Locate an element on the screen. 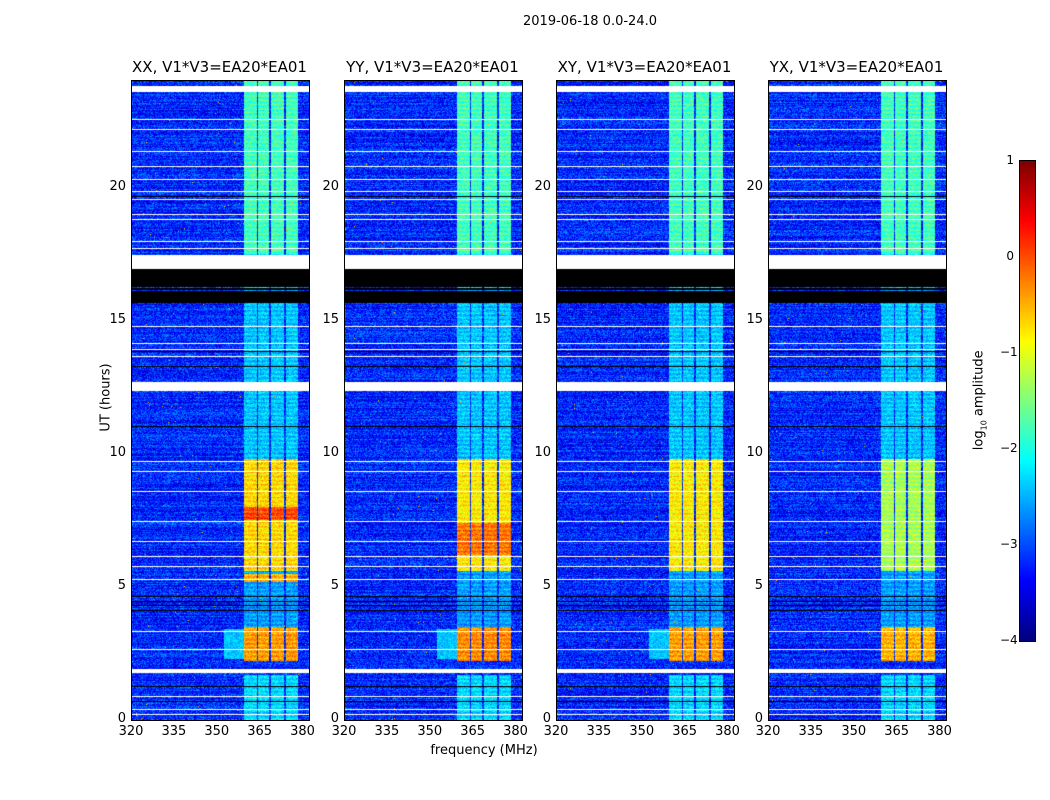 The image size is (1050, 800). colorbar-tick-label: −1 is located at coordinates (1009, 352).